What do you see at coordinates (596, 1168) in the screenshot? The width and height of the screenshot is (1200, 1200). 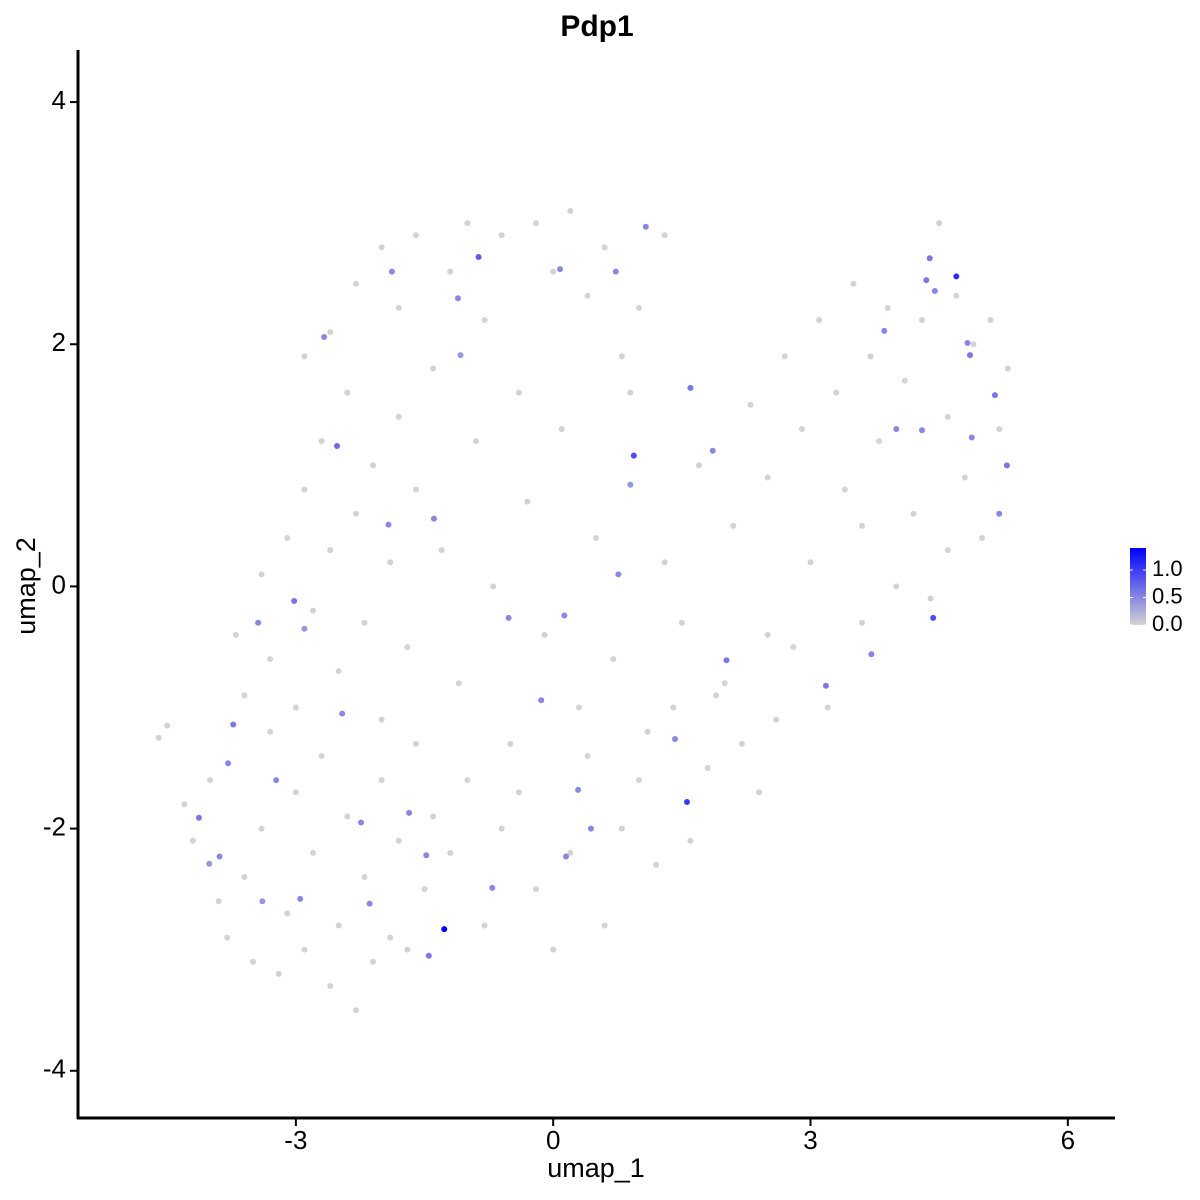 I see `x-axis-label: umap_1` at bounding box center [596, 1168].